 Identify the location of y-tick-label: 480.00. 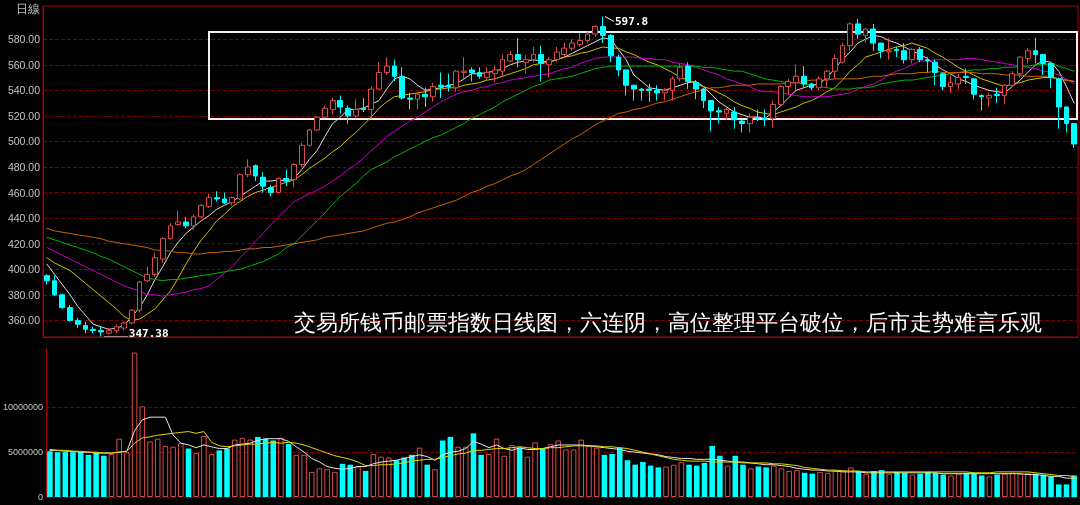
(24, 167).